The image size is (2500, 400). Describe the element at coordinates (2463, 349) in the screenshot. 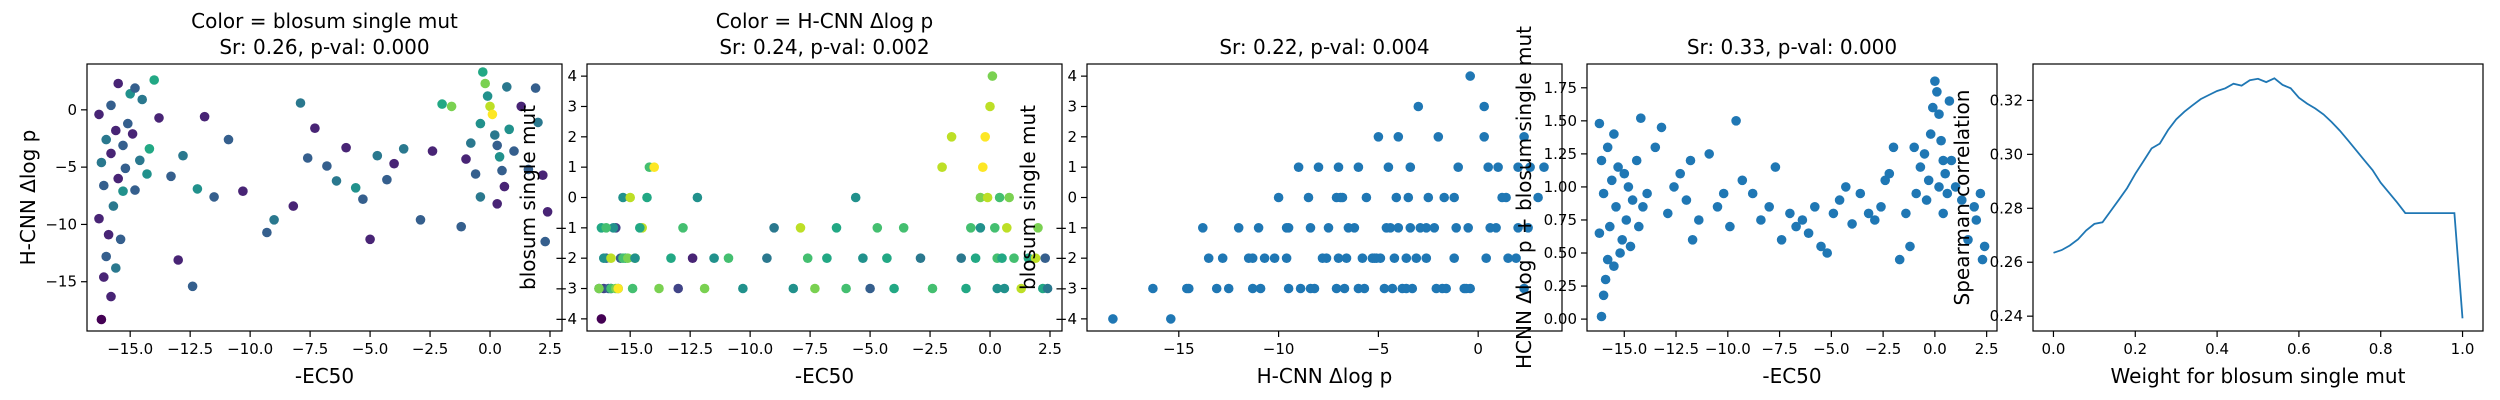

I see `x-tick-label: 1.0` at that location.